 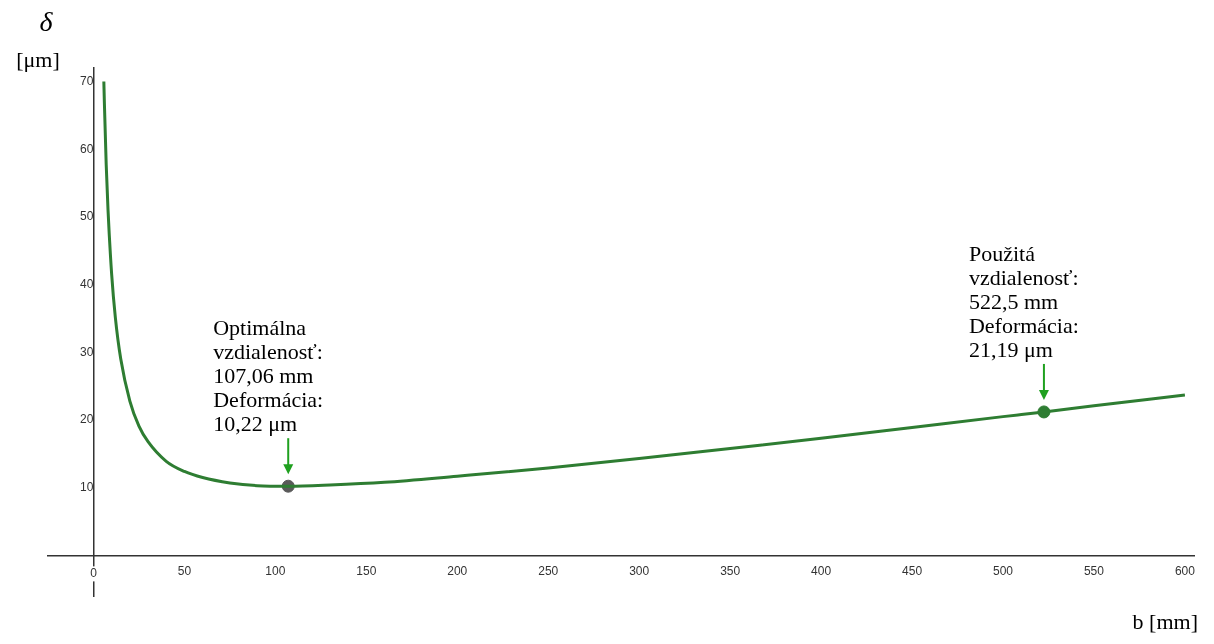 What do you see at coordinates (87, 80) in the screenshot?
I see `y-tick-label: 70` at bounding box center [87, 80].